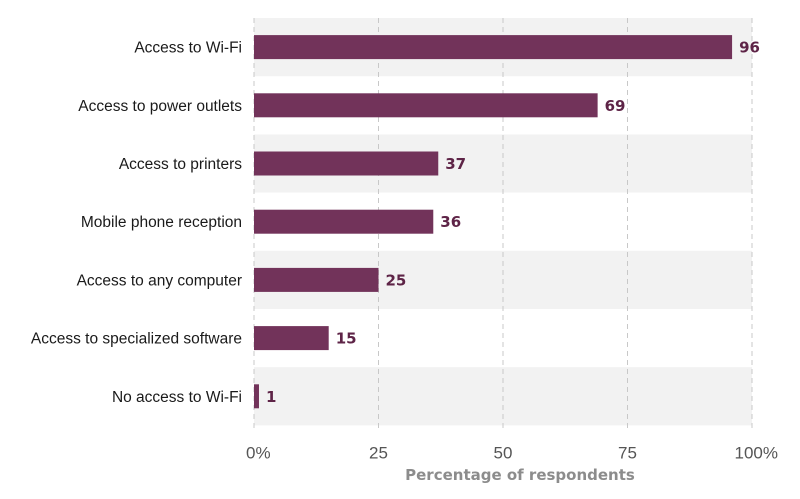  Describe the element at coordinates (615, 106) in the screenshot. I see `value-label: 69` at that location.